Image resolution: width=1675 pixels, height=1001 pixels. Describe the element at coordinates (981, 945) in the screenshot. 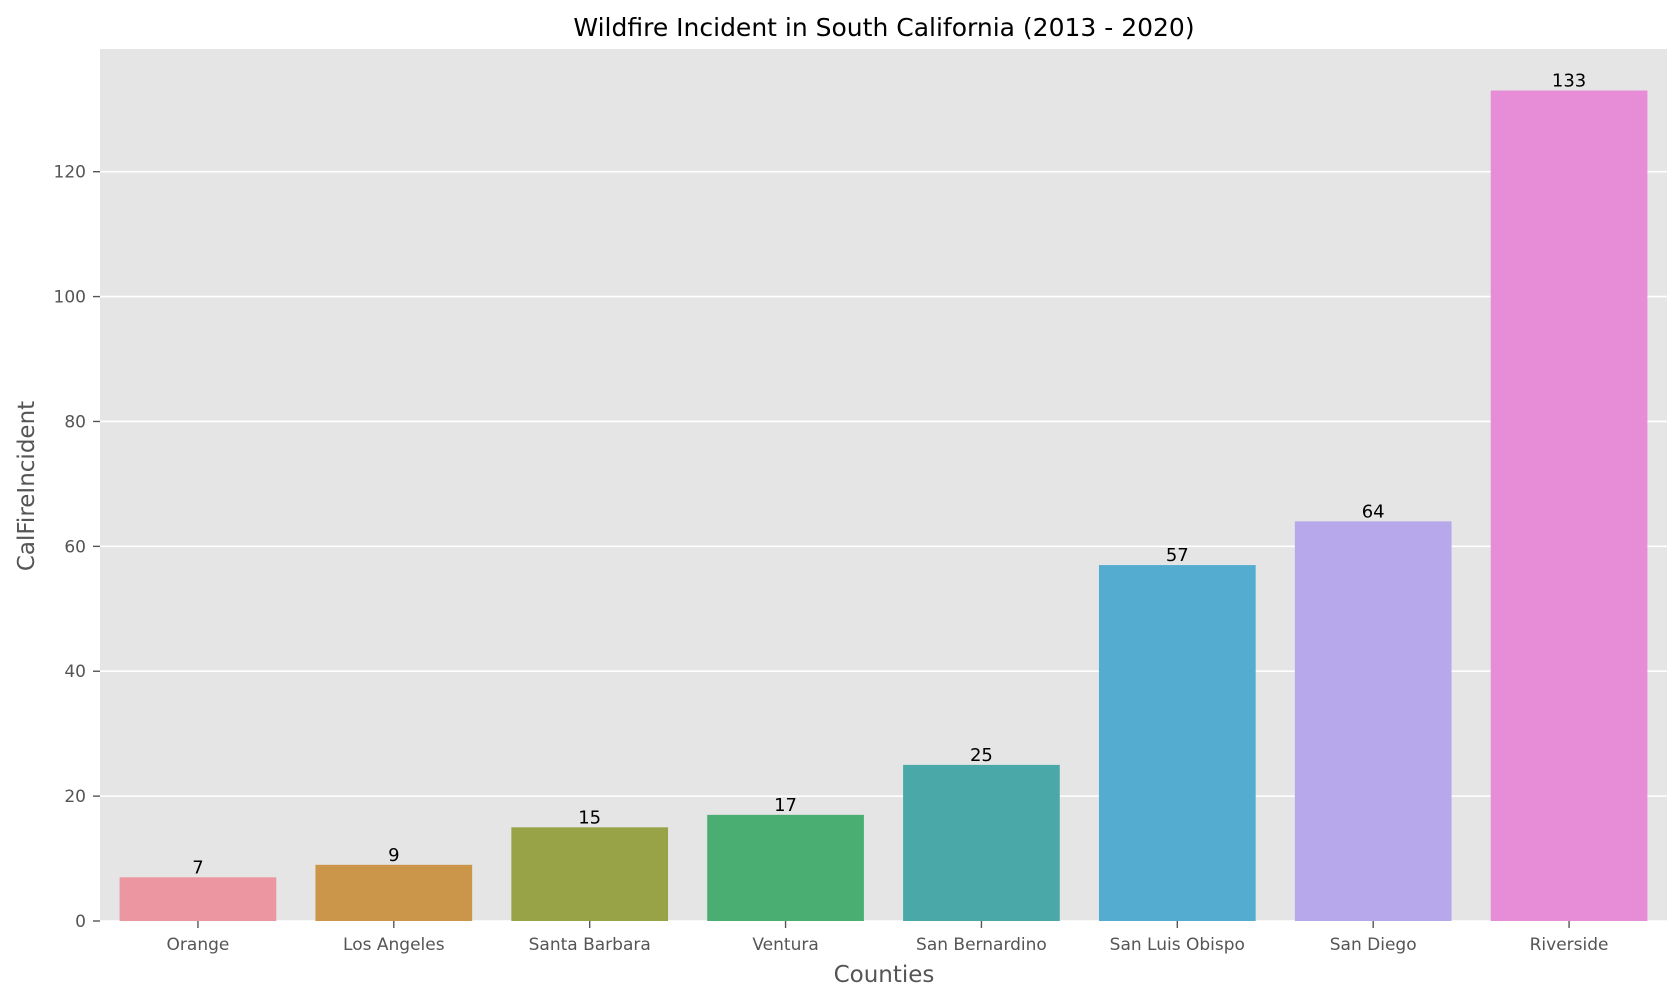

I see `x-tick-label: San Bernardino` at that location.